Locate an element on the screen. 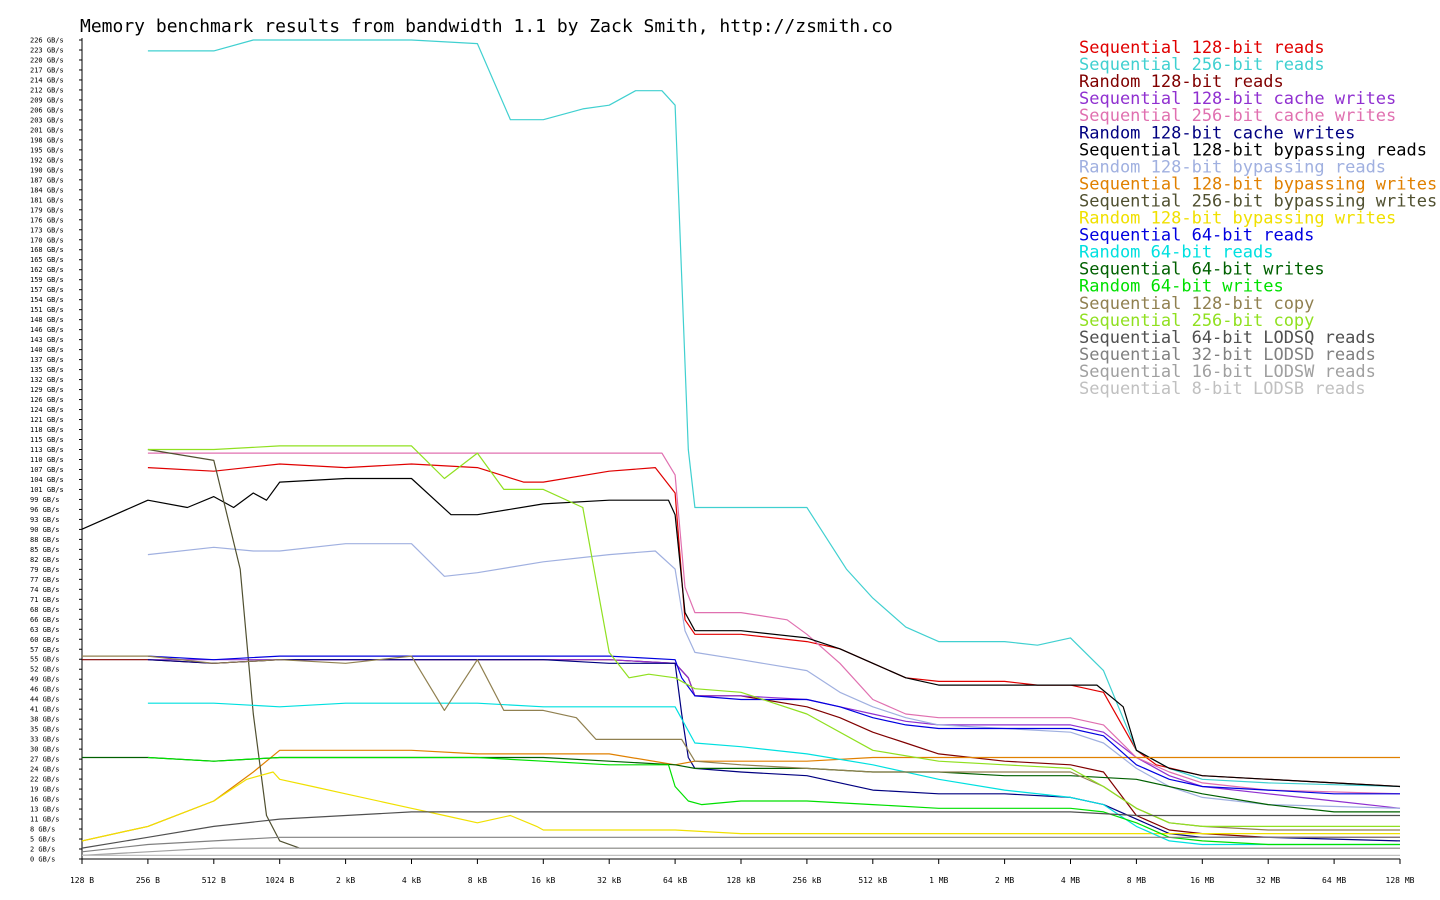 The height and width of the screenshot is (900, 1440). y-tick-label: 22 GB/s is located at coordinates (45, 780).